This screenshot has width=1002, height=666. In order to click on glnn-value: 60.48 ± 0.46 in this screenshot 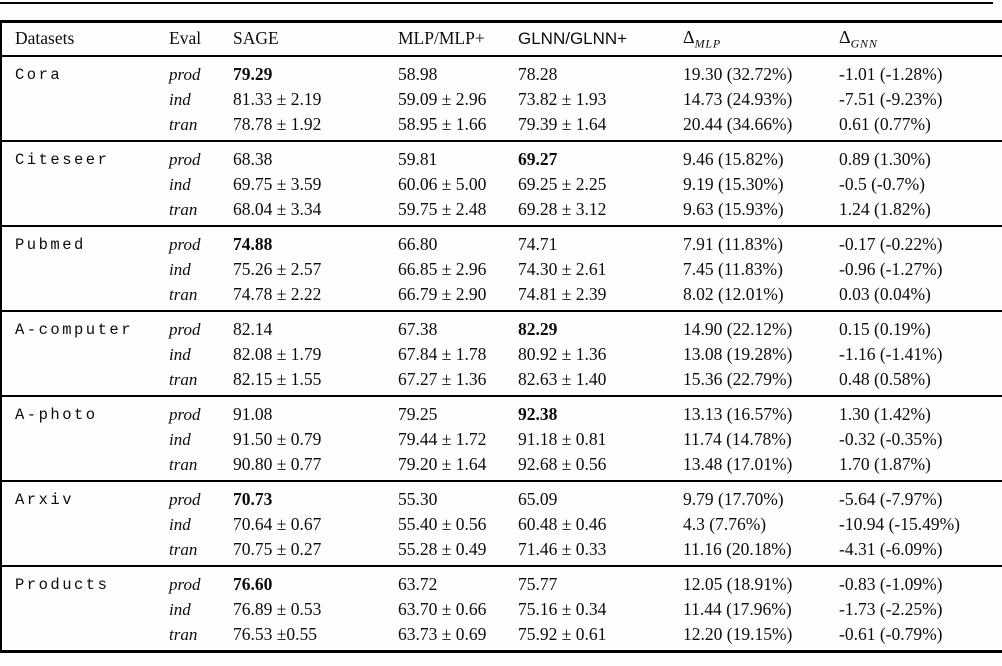, I will do `click(562, 523)`.